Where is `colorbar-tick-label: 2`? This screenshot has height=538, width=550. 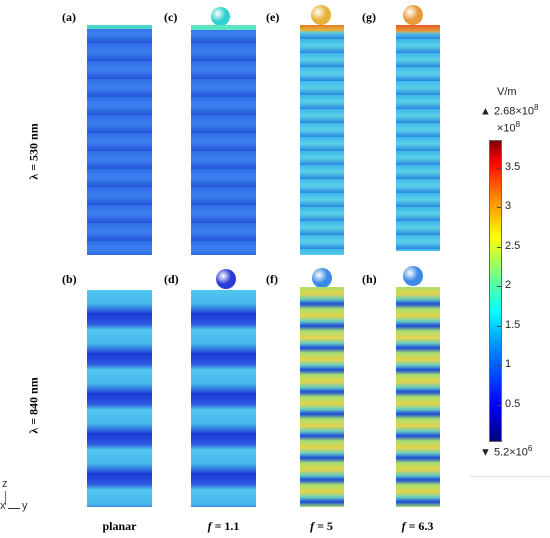 colorbar-tick-label: 2 is located at coordinates (508, 285).